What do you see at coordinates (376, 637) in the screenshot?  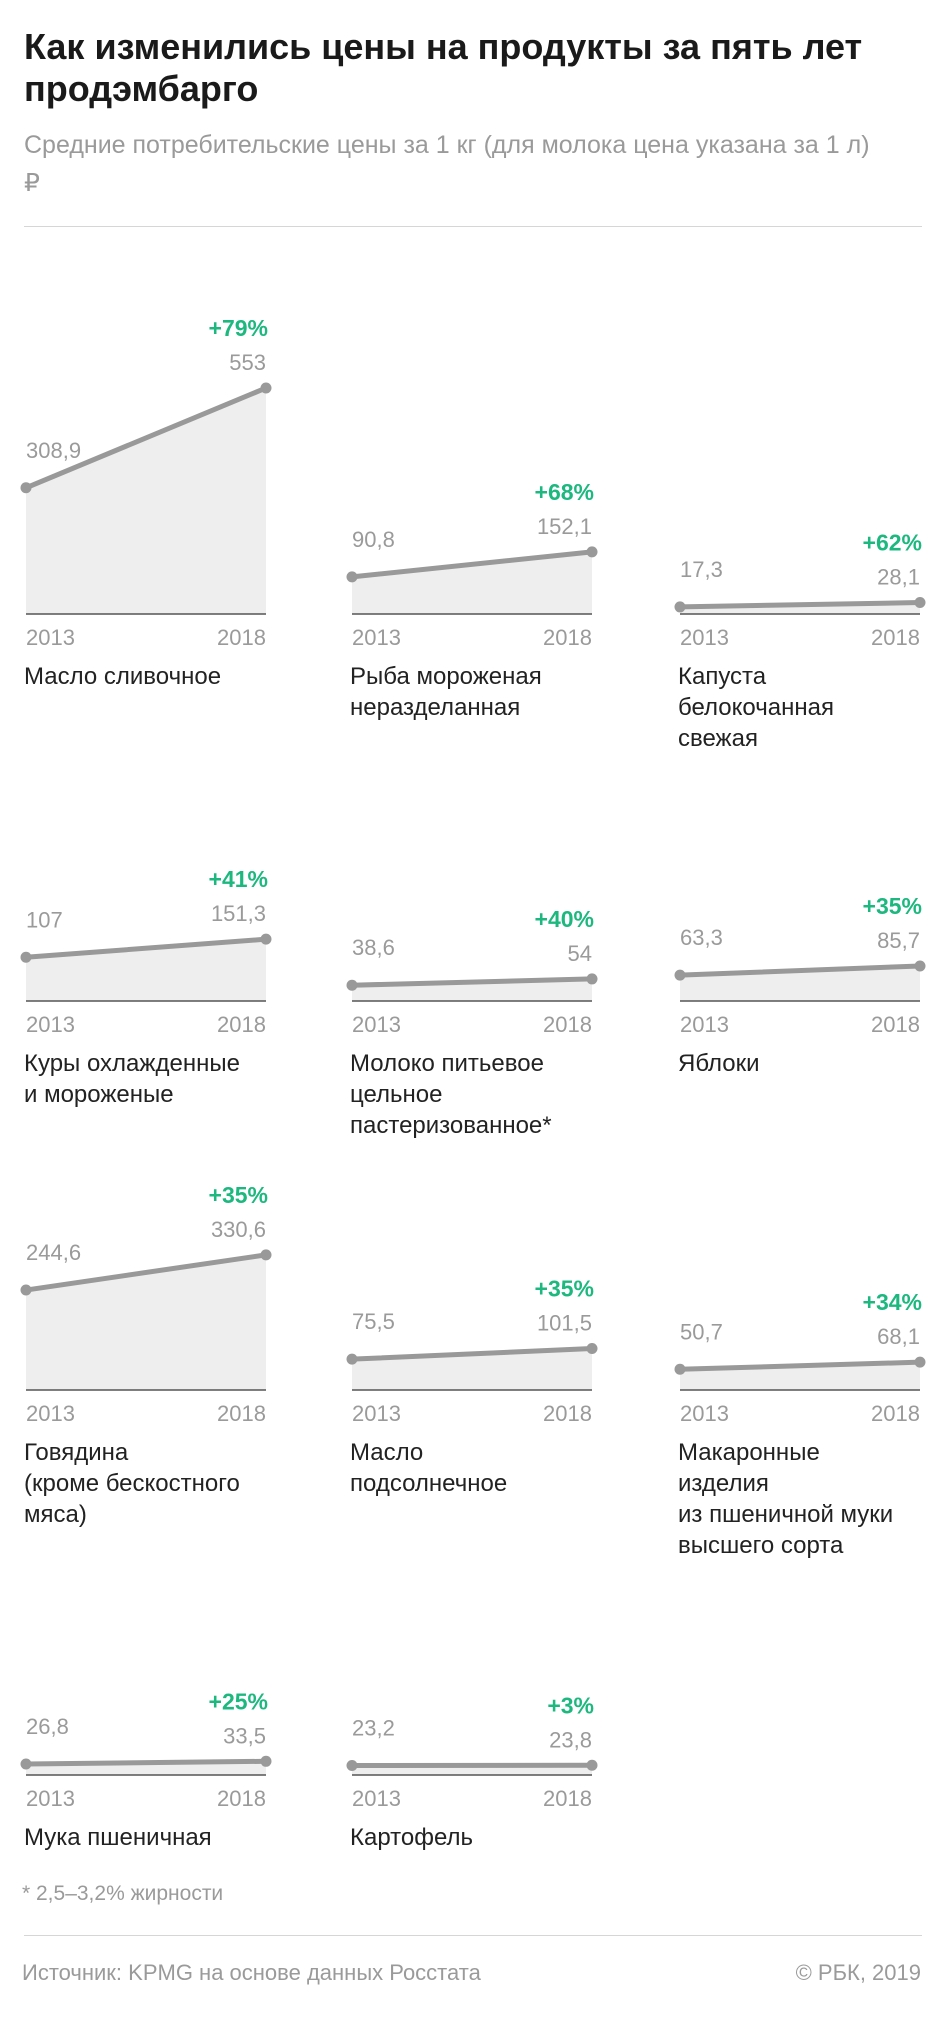 I see `panel-2-year-start: 2013` at bounding box center [376, 637].